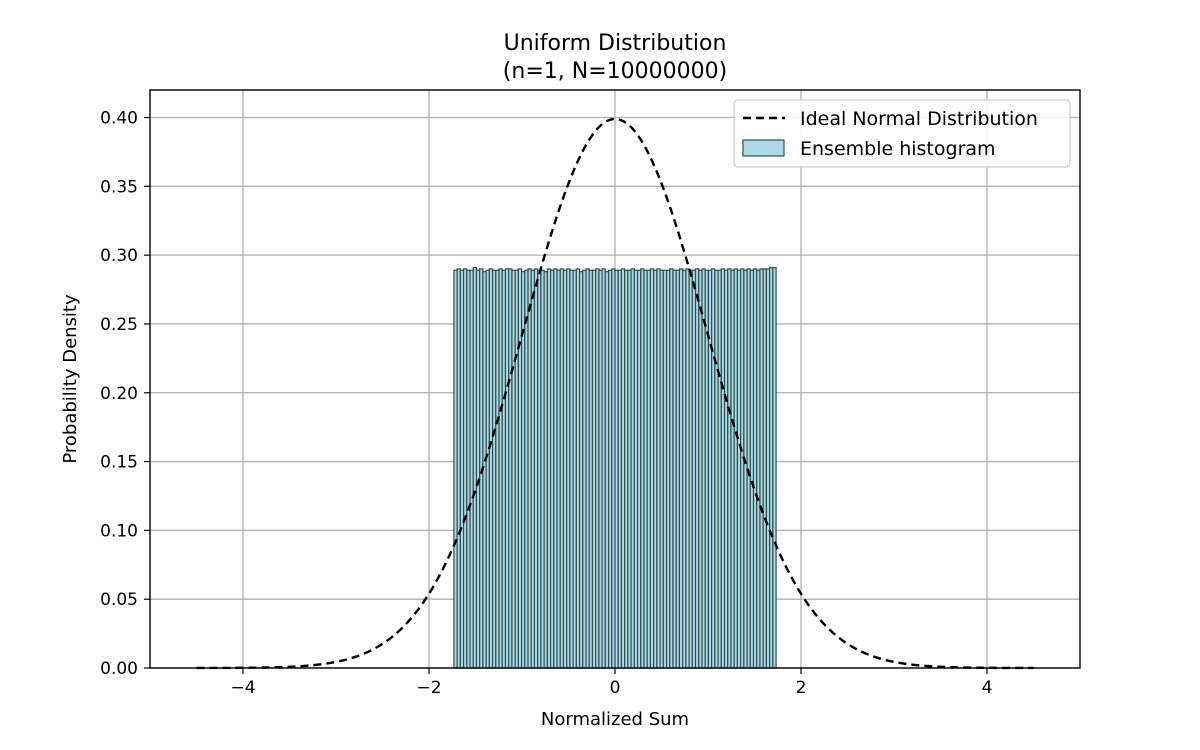  I want to click on x-tick-label: 4, so click(987, 688).